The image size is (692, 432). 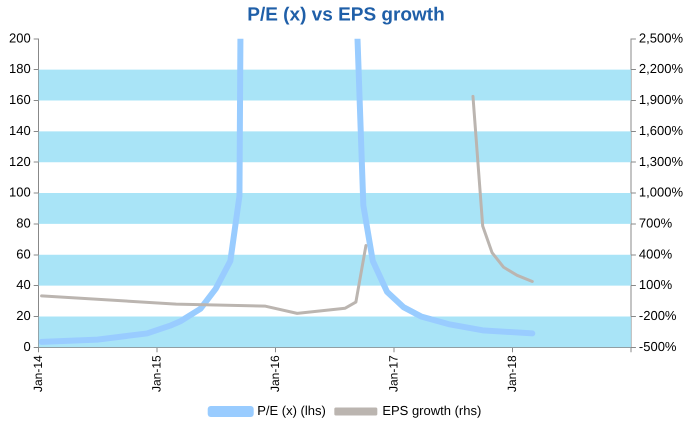 What do you see at coordinates (291, 410) in the screenshot?
I see `legend-label: P/E (x) (lhs)` at bounding box center [291, 410].